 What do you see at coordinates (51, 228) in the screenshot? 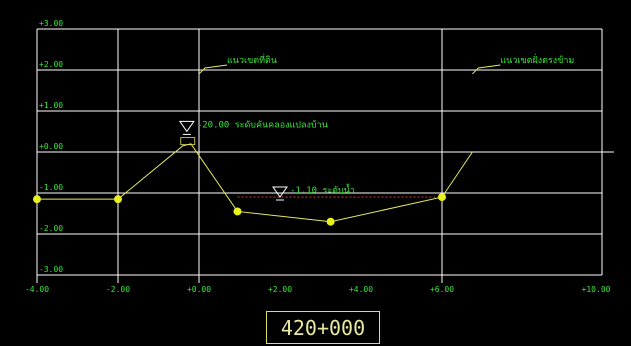
I see `y-tick-label: -2.00` at bounding box center [51, 228].